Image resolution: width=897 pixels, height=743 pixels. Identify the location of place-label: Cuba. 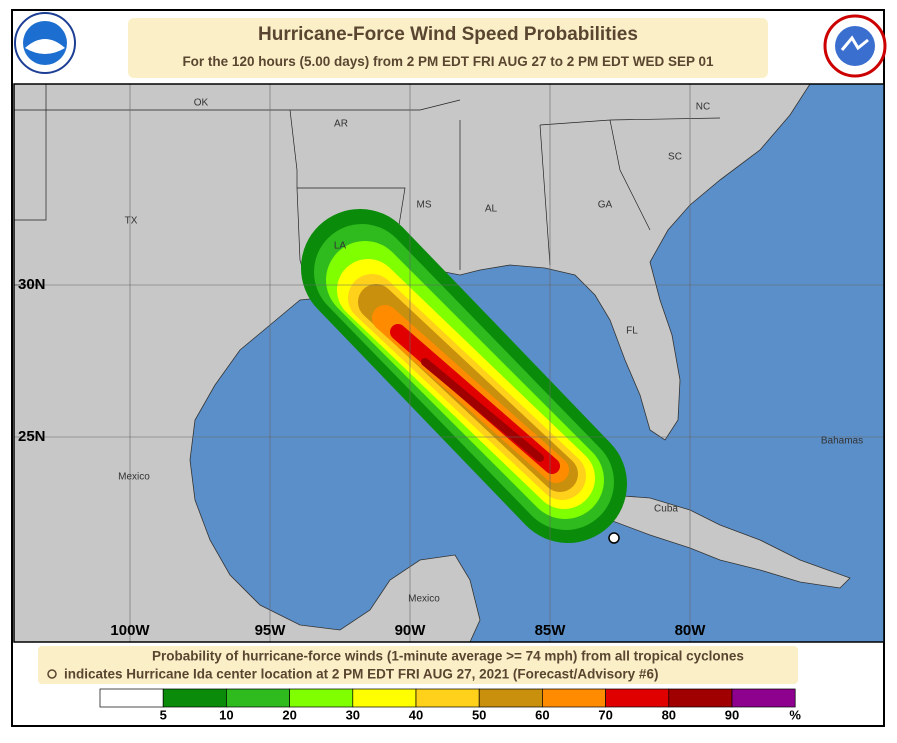
(666, 509).